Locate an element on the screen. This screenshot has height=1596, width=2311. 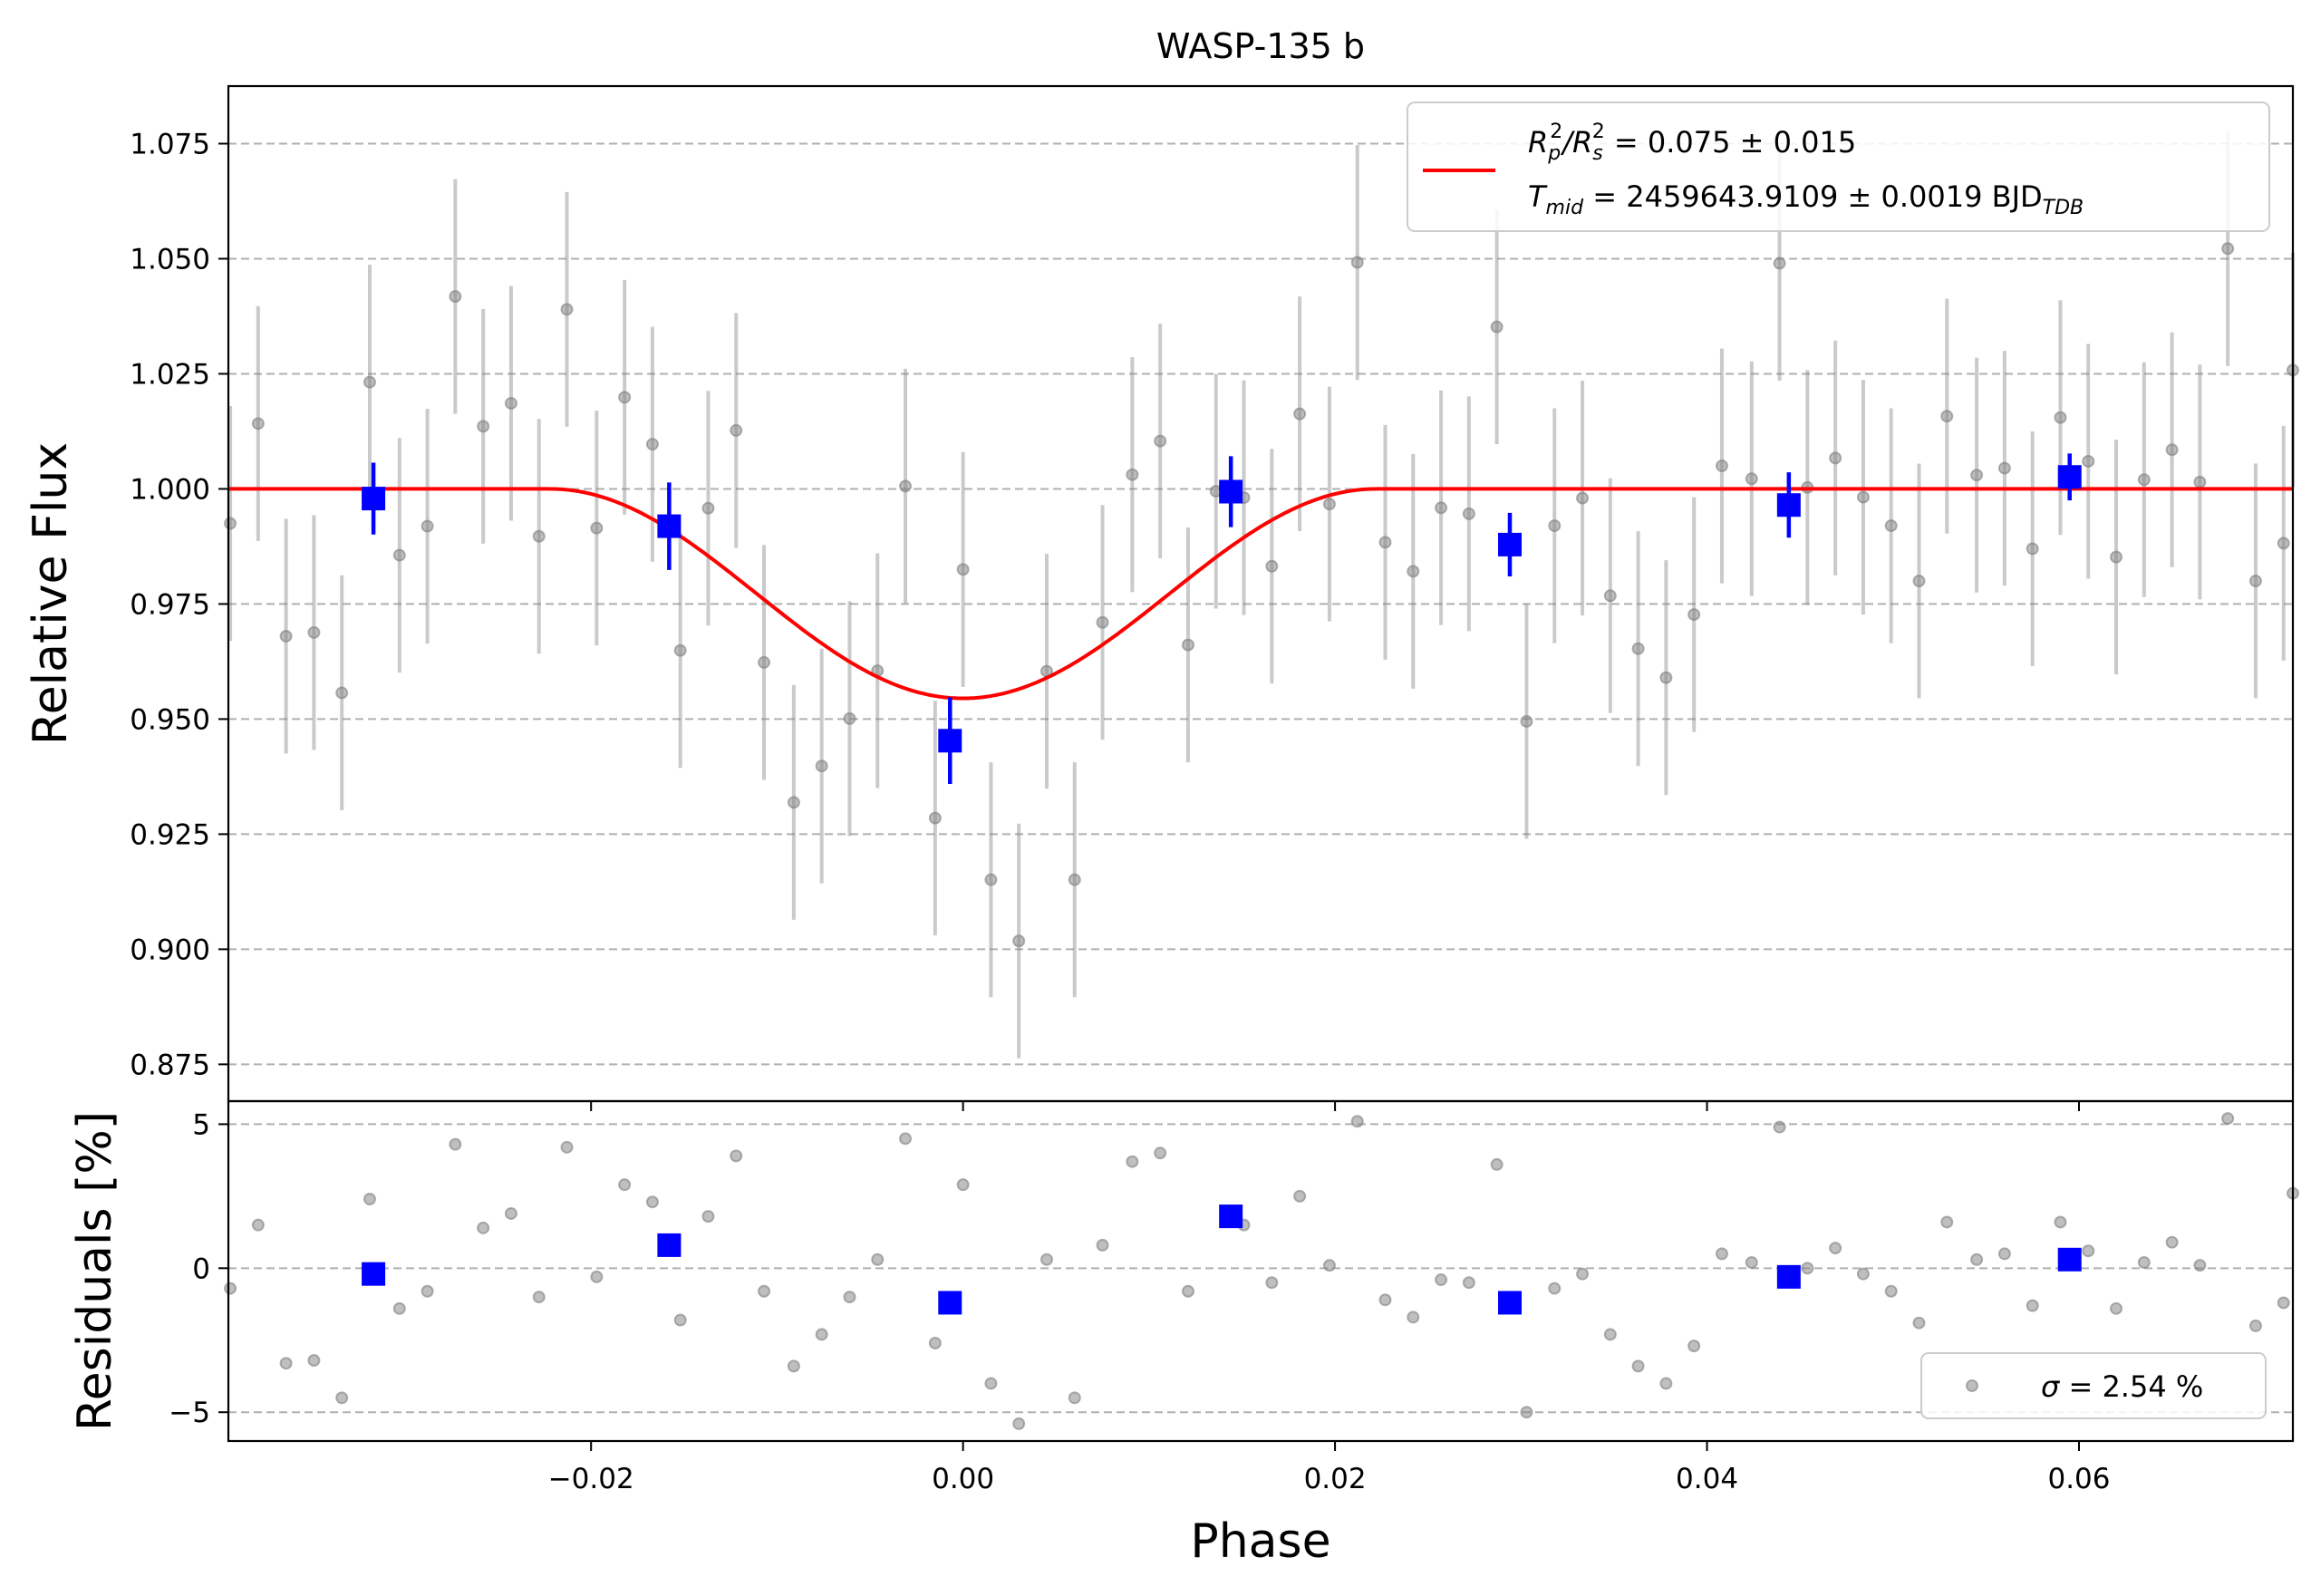
residuals-x-tick-label: 0.00 is located at coordinates (963, 1479).